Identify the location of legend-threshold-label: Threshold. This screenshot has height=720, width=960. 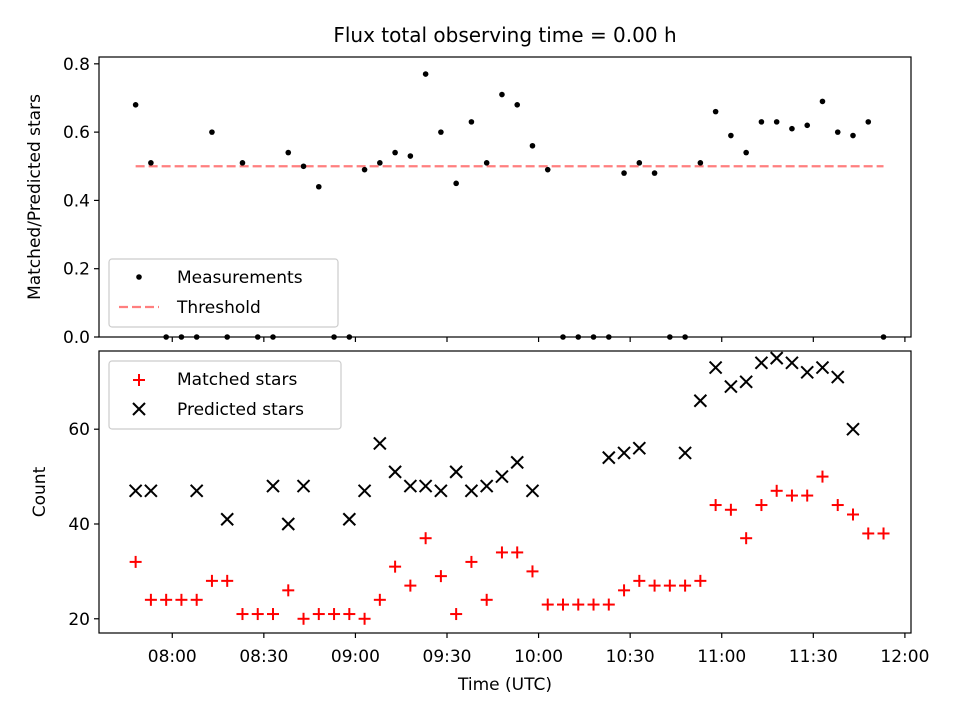
(218, 308).